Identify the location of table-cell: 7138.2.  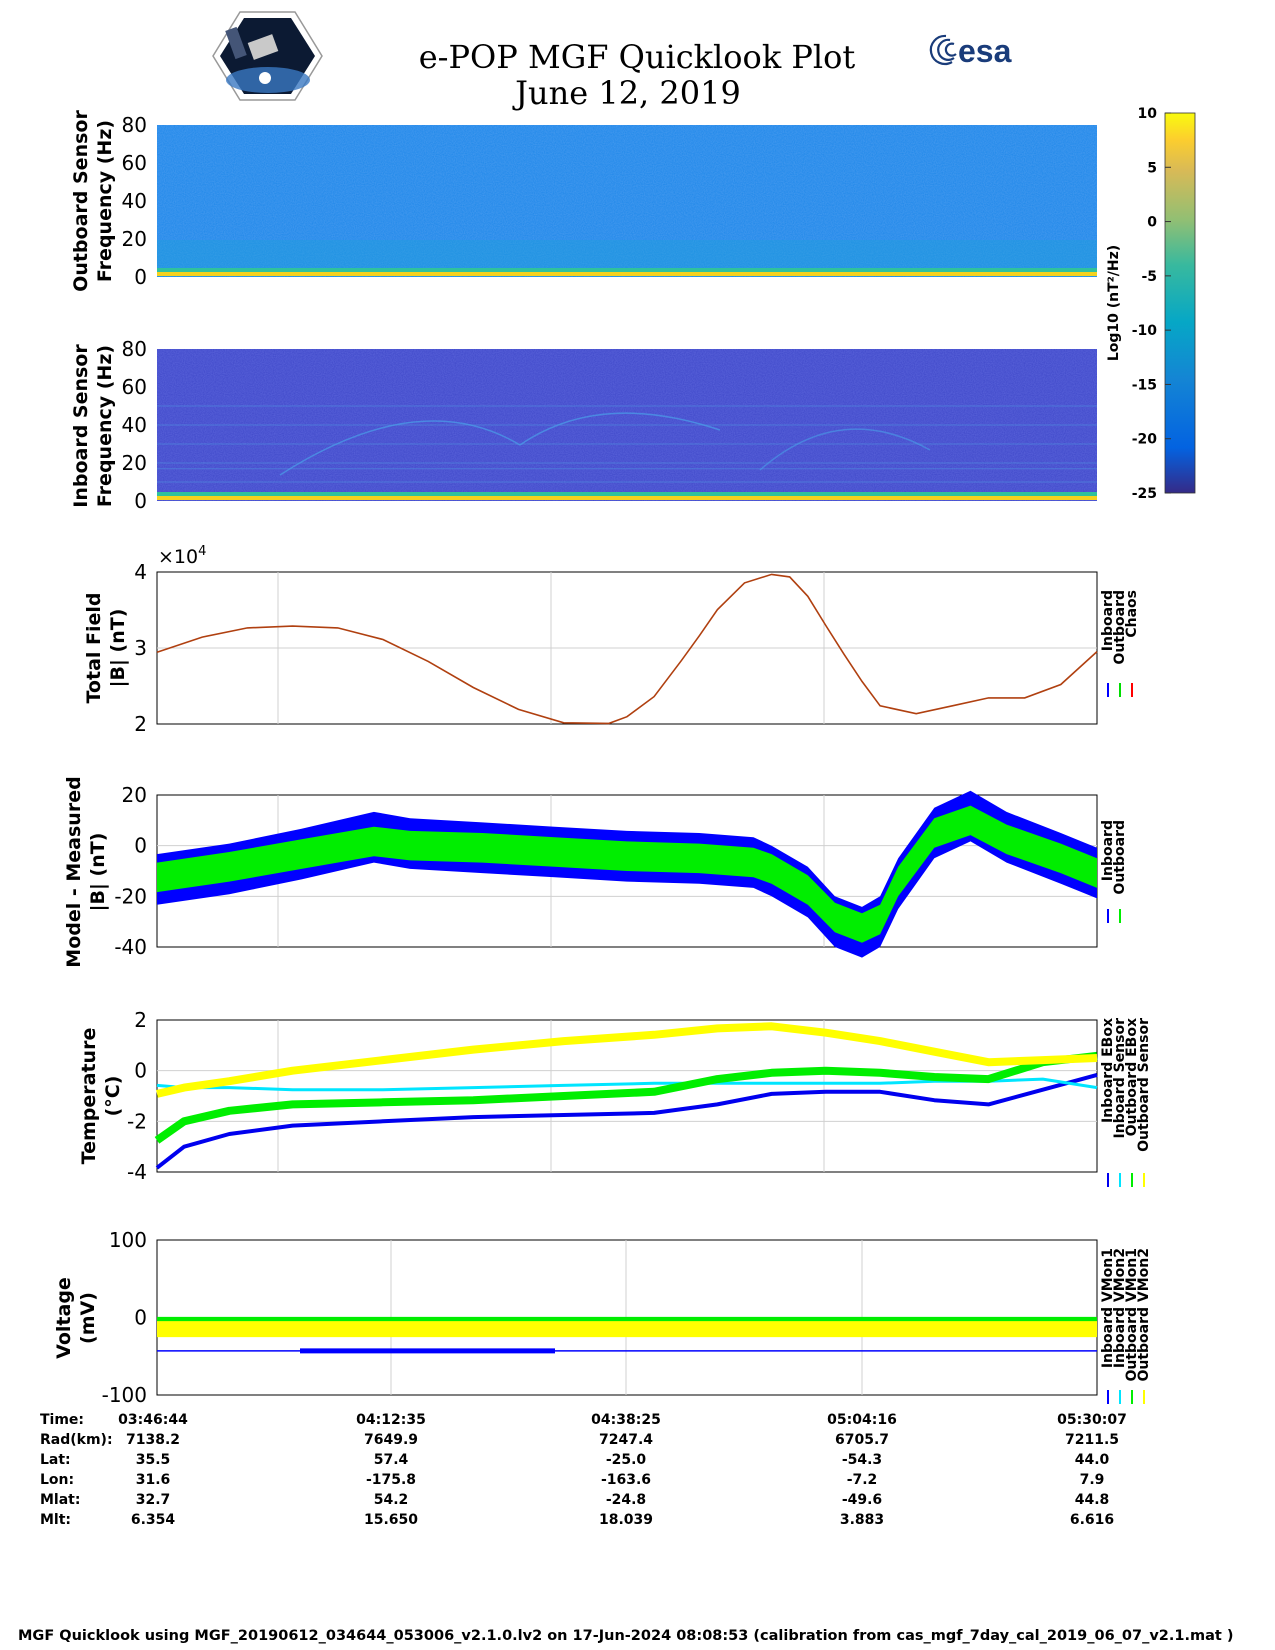
(153, 1440).